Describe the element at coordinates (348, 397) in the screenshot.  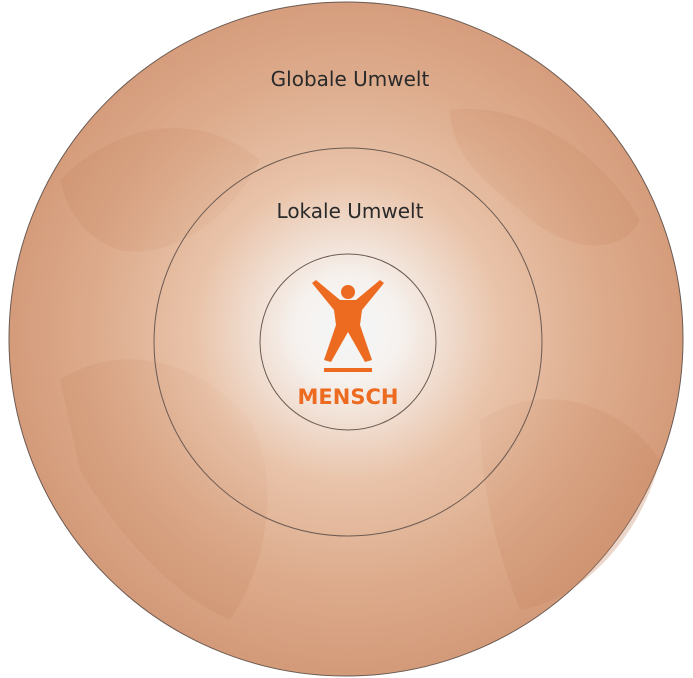
I see `center-label: MENSCH` at that location.